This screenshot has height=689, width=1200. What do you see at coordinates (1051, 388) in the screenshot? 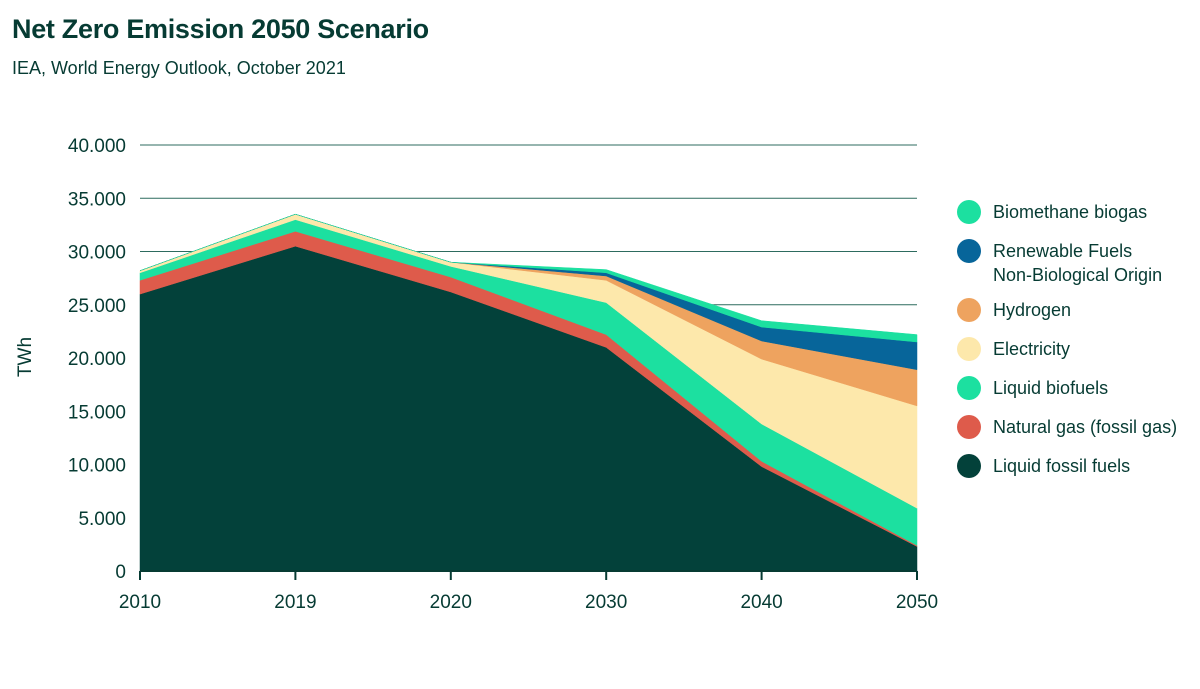
I see `legend-label: Liquid biofuels` at bounding box center [1051, 388].